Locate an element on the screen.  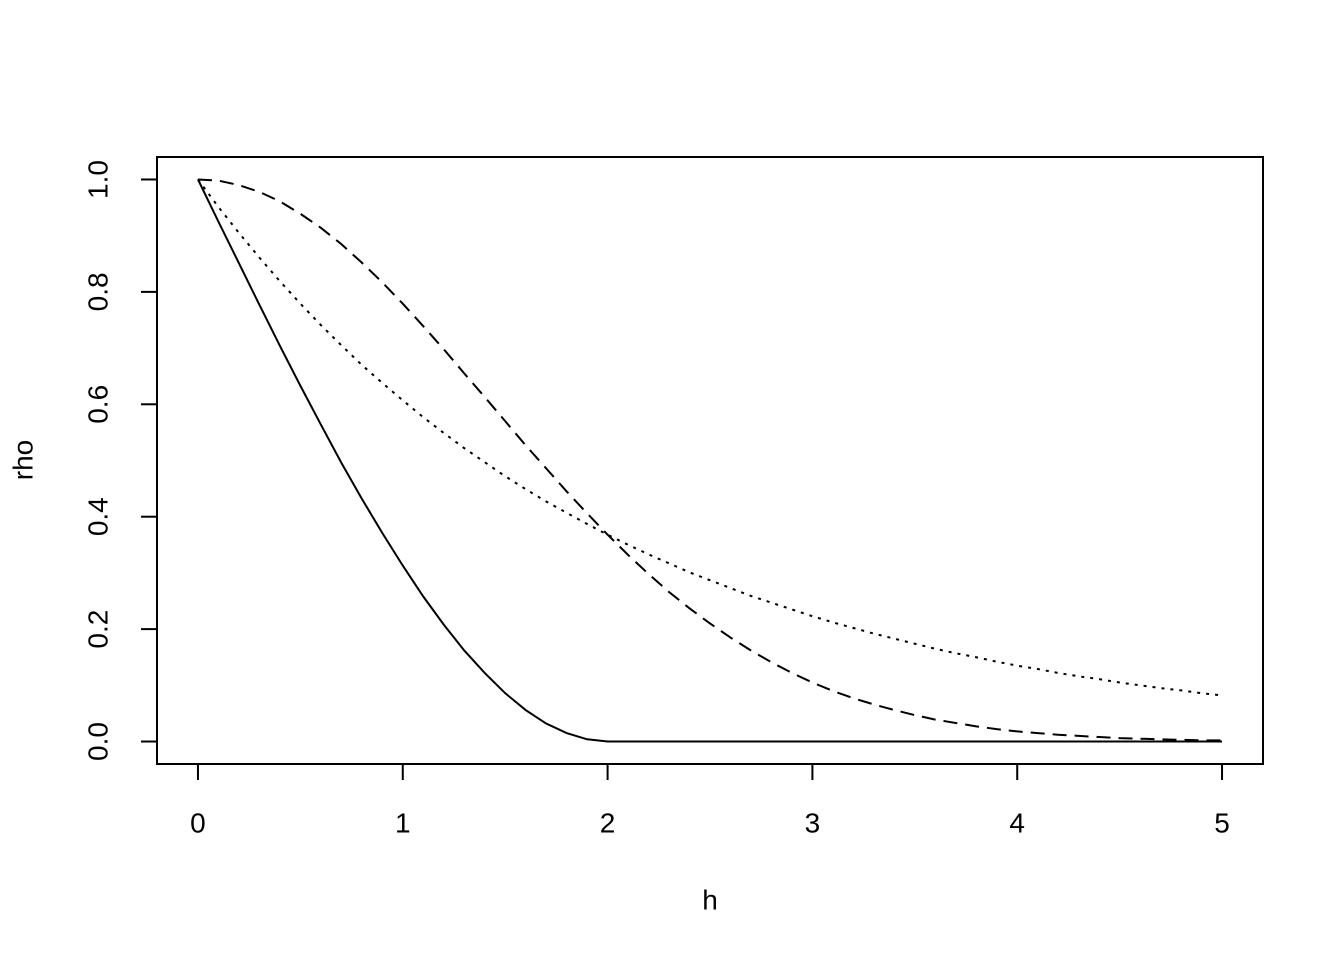
x-tick-label: 5 is located at coordinates (1222, 822).